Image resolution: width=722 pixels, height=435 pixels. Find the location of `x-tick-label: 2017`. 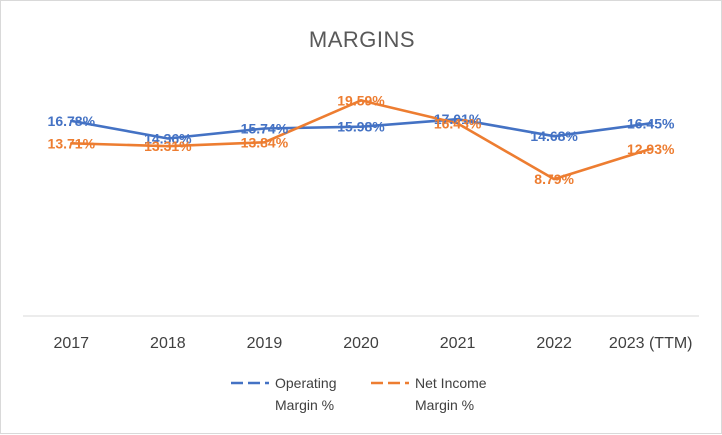

x-tick-label: 2017 is located at coordinates (71, 343).